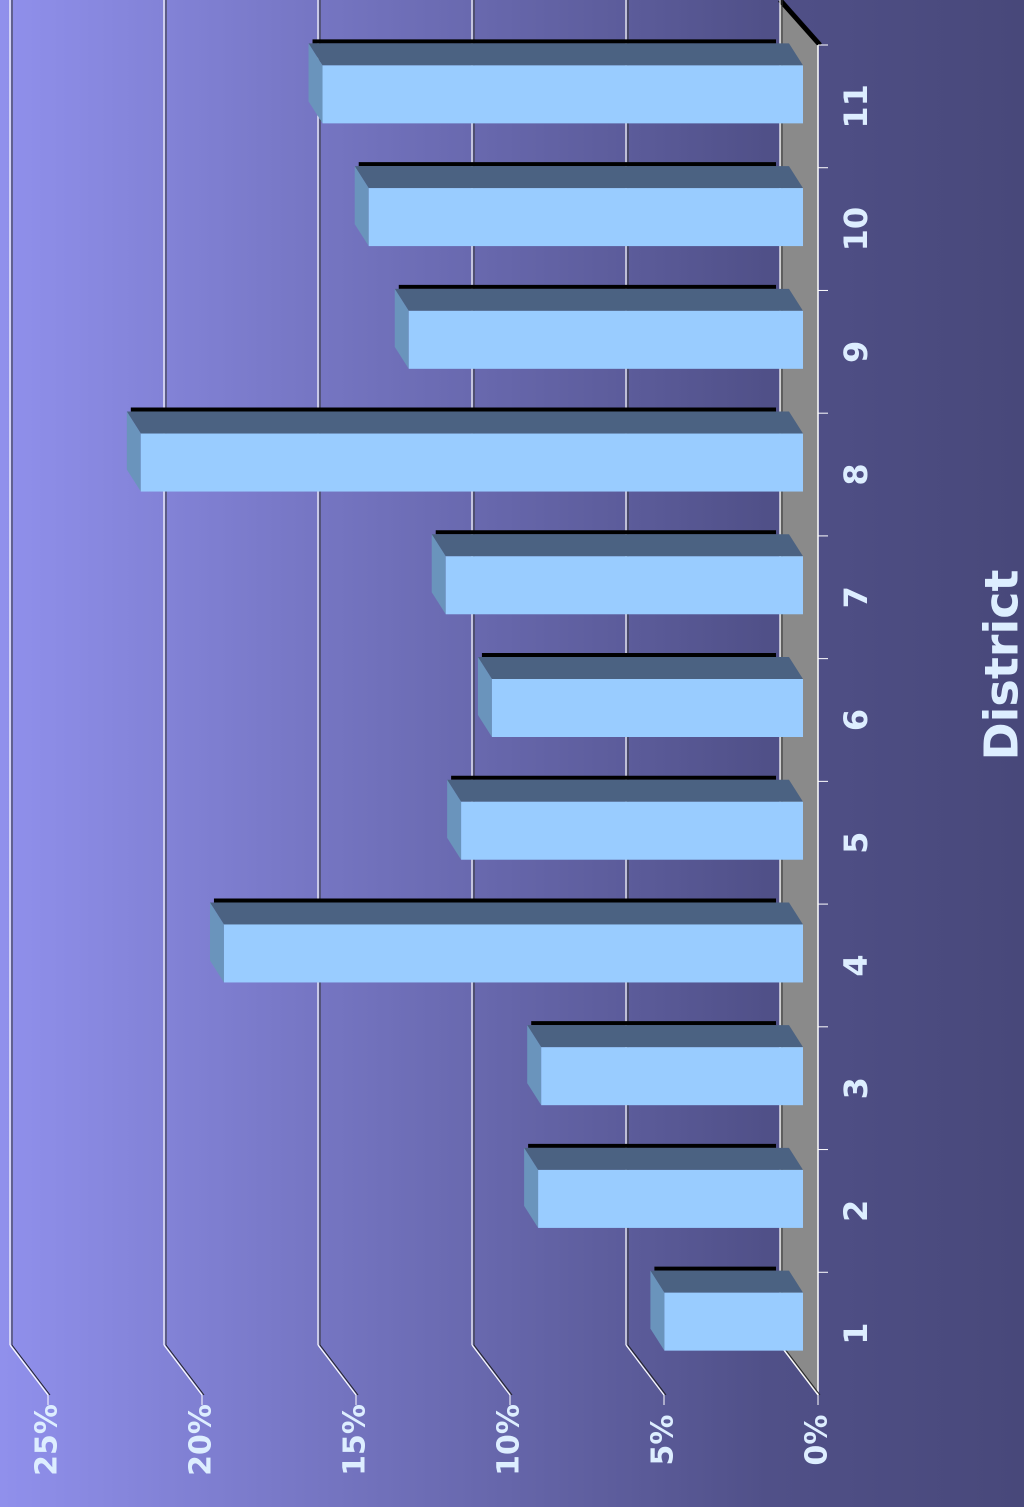 The image size is (1024, 1507). Describe the element at coordinates (856, 474) in the screenshot. I see `x-tick-label: 8` at that location.